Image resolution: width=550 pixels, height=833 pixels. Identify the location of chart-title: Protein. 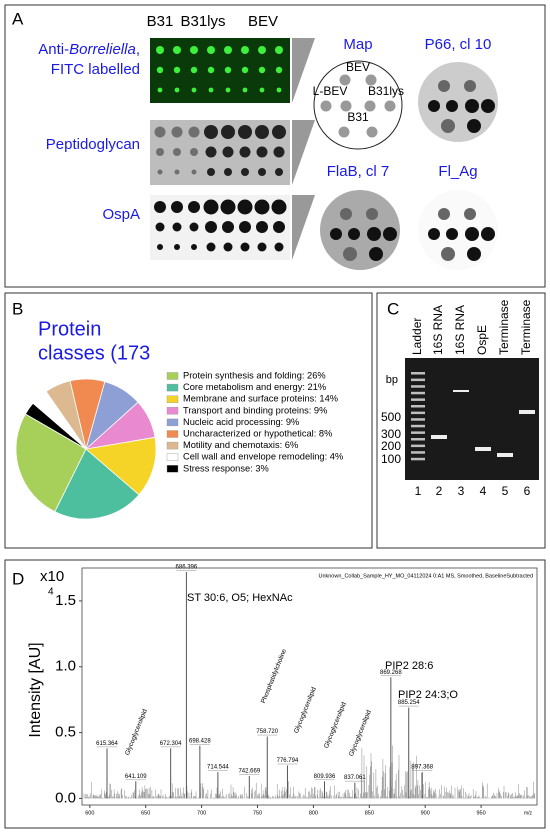
(69, 329).